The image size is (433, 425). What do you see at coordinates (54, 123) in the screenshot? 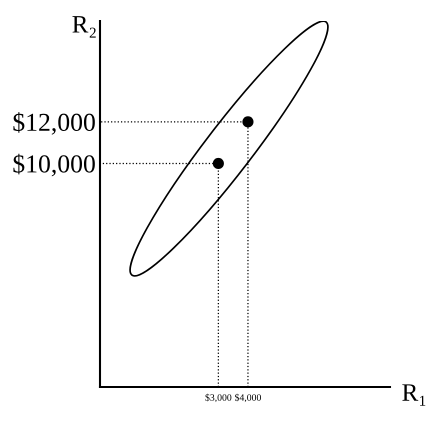
I see `y-tick-label: $12,000` at bounding box center [54, 123].